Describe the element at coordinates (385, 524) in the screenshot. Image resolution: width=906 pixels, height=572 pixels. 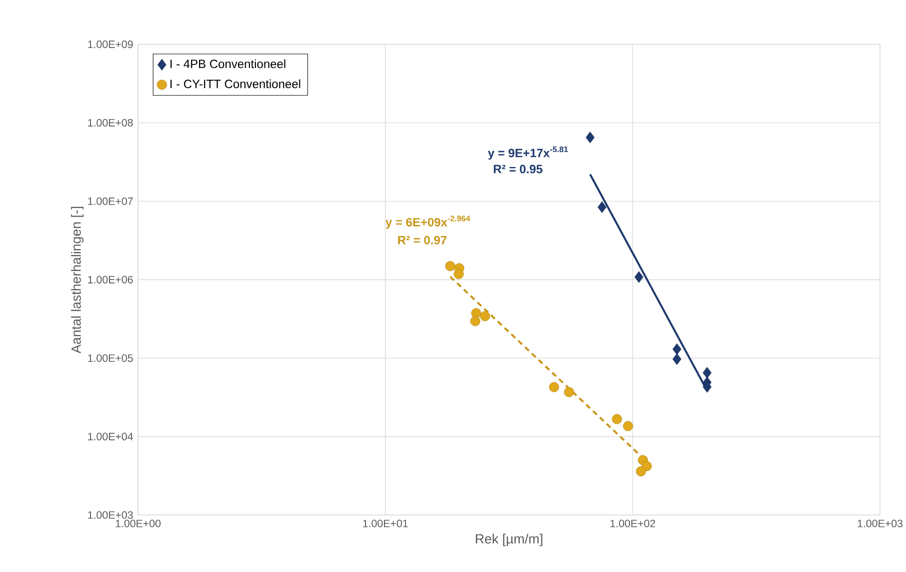
I see `x-tick-label: 1.00E+01` at that location.